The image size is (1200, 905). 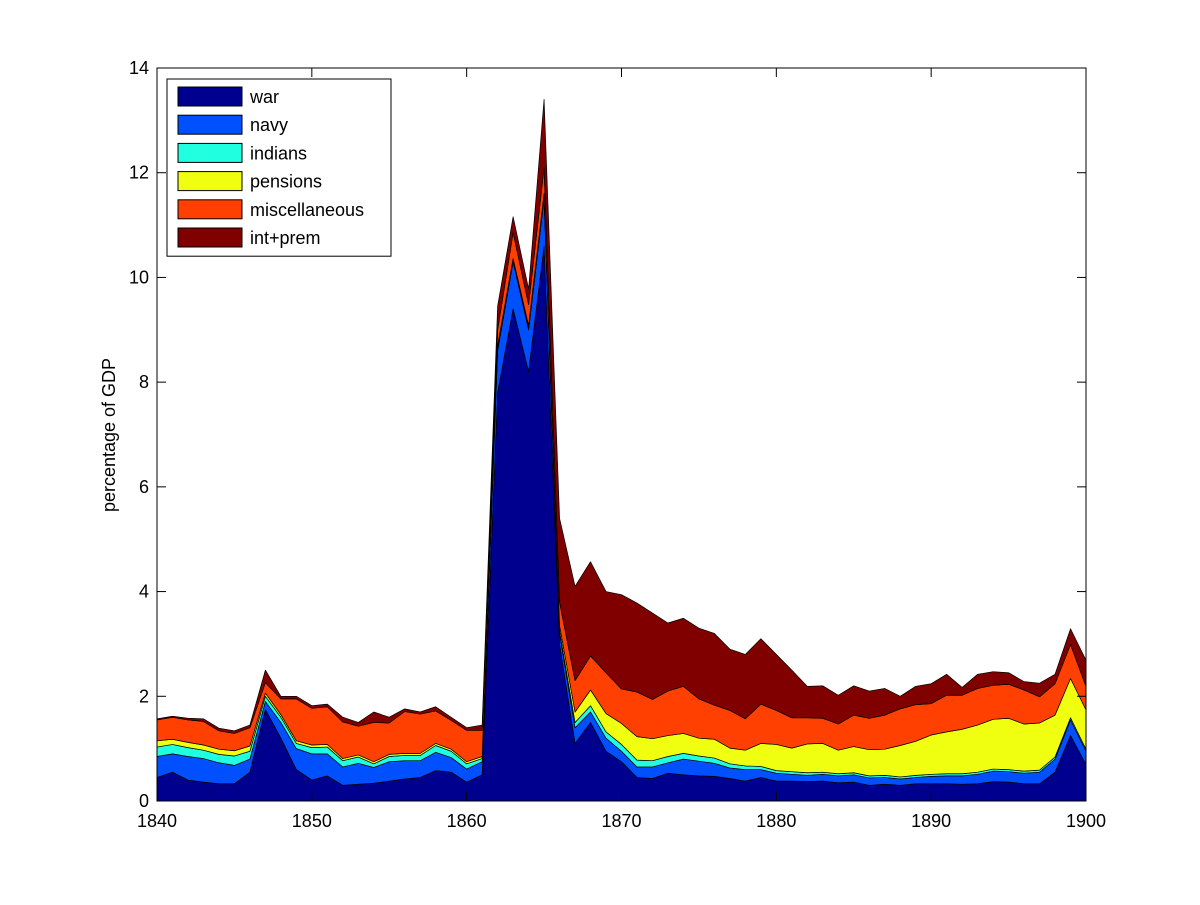 What do you see at coordinates (264, 97) in the screenshot?
I see `legend-label: war` at bounding box center [264, 97].